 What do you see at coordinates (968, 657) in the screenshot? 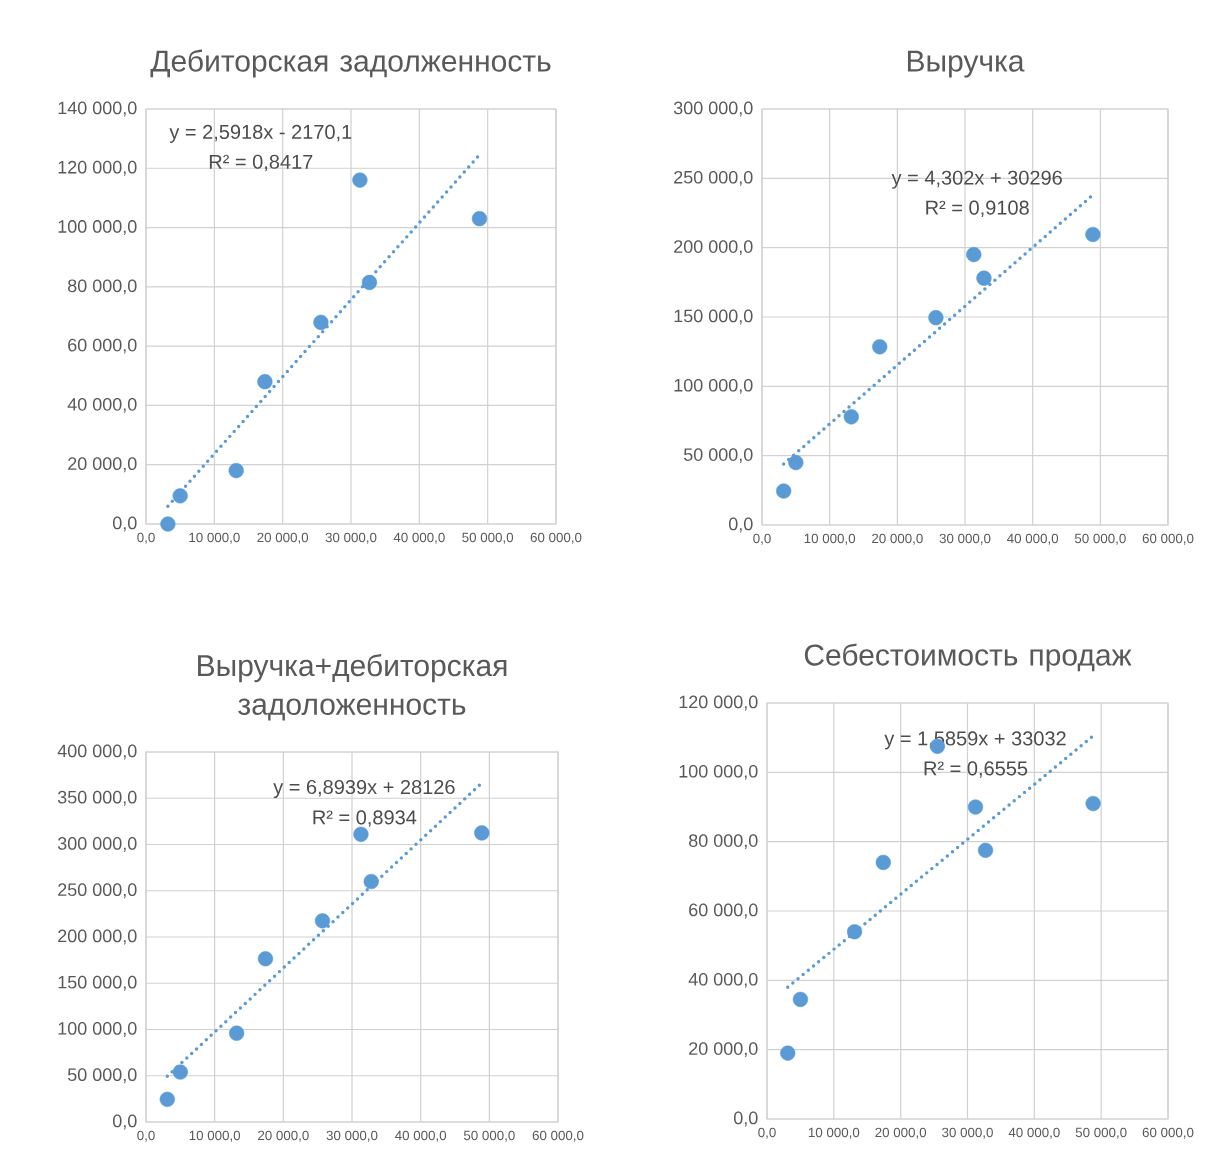
I see `chart-title: Себестоимость продаж` at bounding box center [968, 657].